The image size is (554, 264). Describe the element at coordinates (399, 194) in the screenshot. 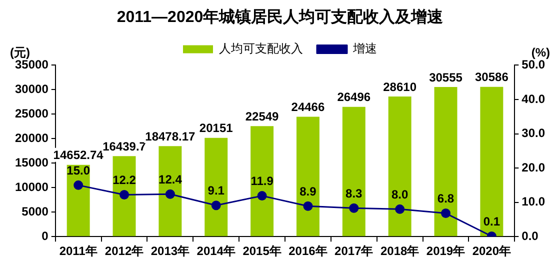

I see `data-label: 8.0` at that location.